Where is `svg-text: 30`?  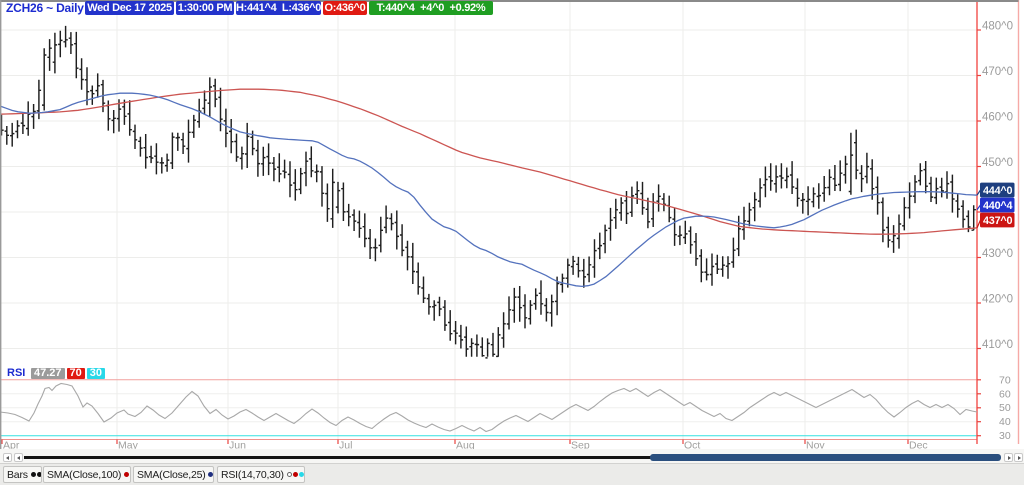 svg-text: 30 is located at coordinates (1005, 436).